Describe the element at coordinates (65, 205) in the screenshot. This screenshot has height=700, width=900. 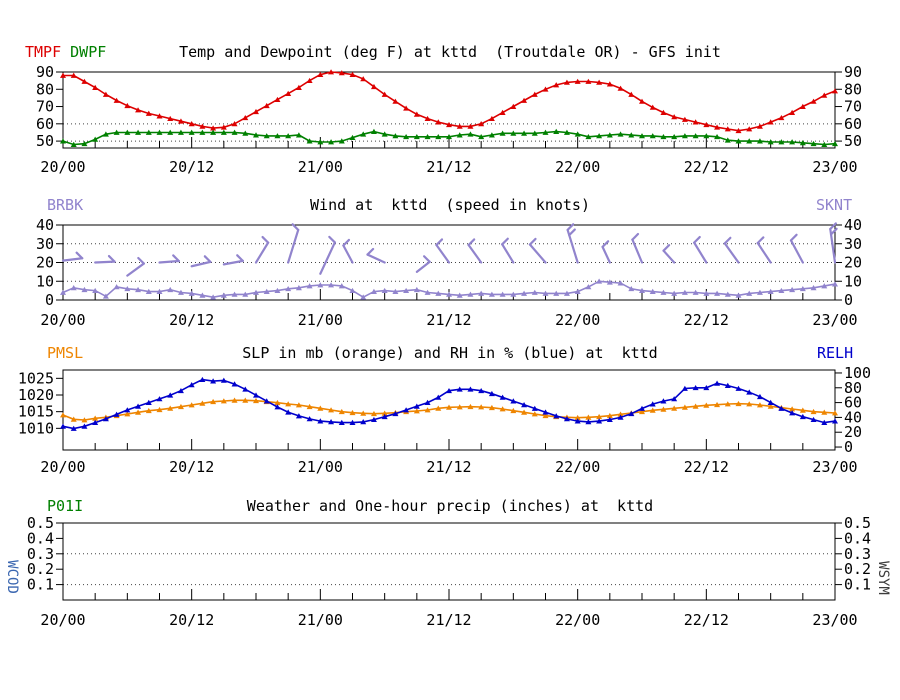
I see `legend-brbk-label: BRBK` at that location.